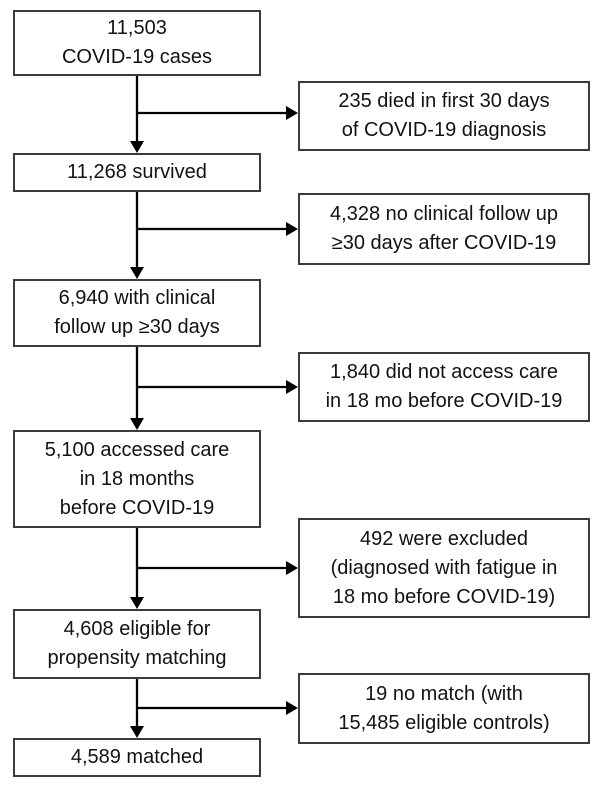 The width and height of the screenshot is (600, 787). Describe the element at coordinates (214, 235) in the screenshot. I see `arrow-survived-to-followup` at that location.